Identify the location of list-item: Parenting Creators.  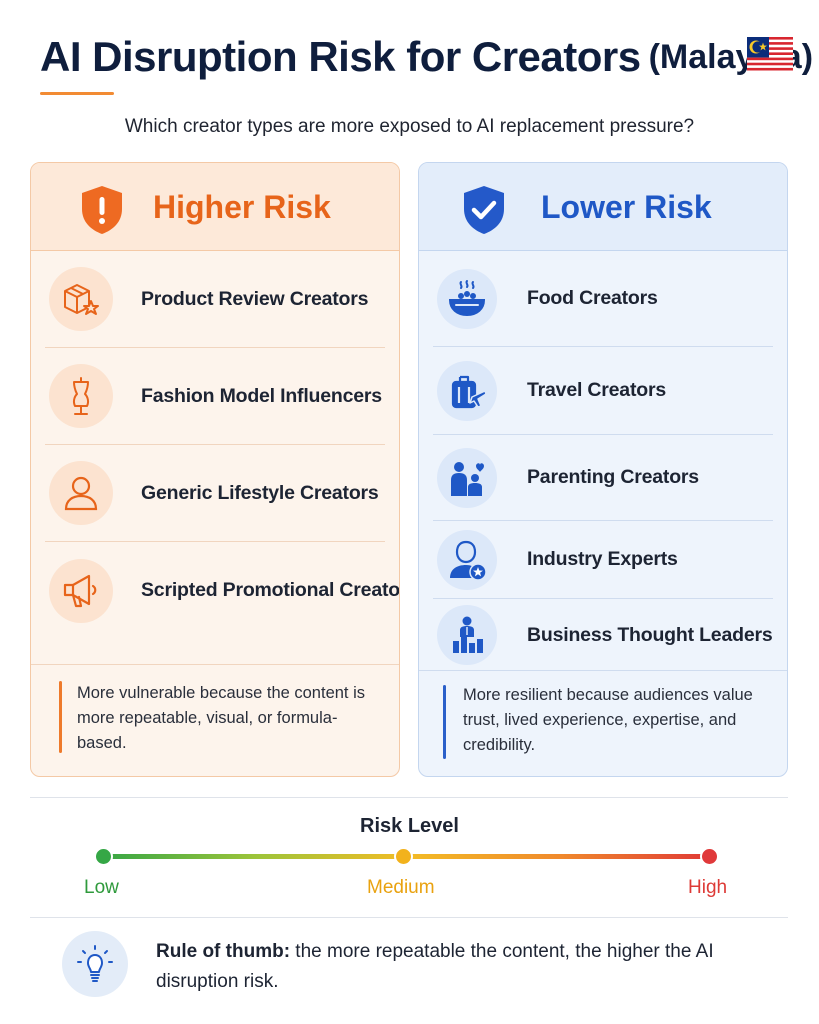
(603, 478).